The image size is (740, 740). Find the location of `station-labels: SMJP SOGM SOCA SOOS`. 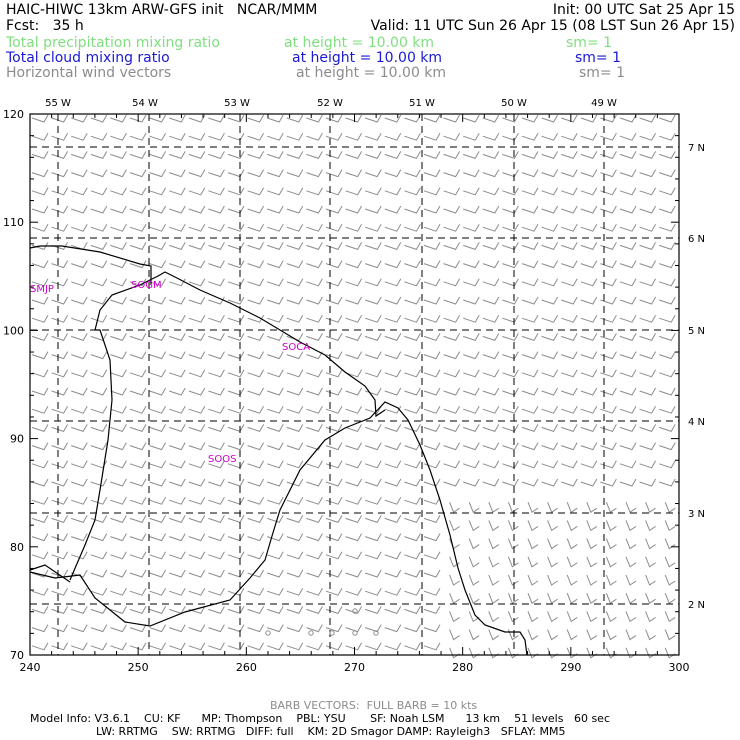

station-labels: SMJP SOGM SOCA SOOS is located at coordinates (170, 372).